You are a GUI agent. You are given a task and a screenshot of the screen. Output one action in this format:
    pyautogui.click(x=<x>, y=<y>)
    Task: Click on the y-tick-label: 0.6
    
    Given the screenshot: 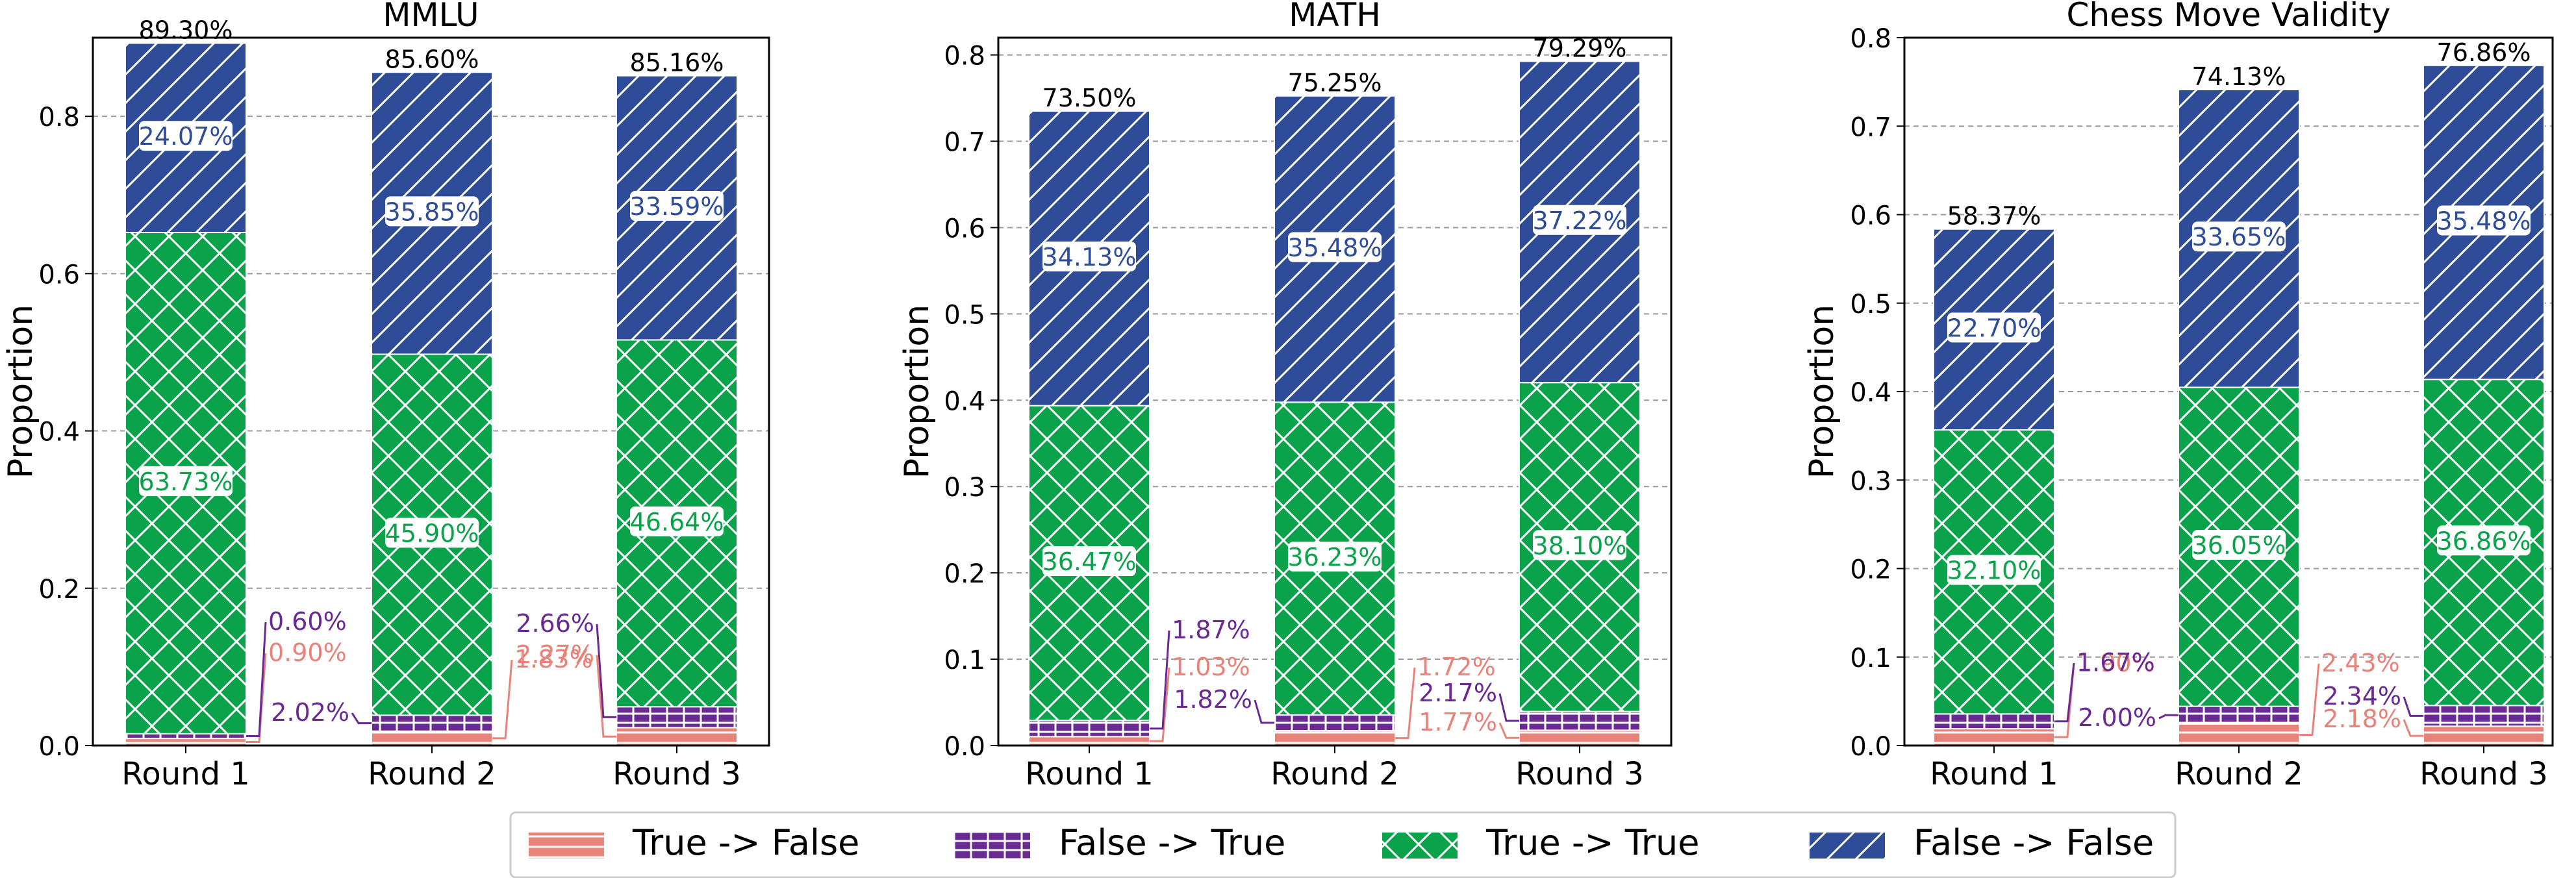 What is the action you would take?
    pyautogui.click(x=1871, y=216)
    